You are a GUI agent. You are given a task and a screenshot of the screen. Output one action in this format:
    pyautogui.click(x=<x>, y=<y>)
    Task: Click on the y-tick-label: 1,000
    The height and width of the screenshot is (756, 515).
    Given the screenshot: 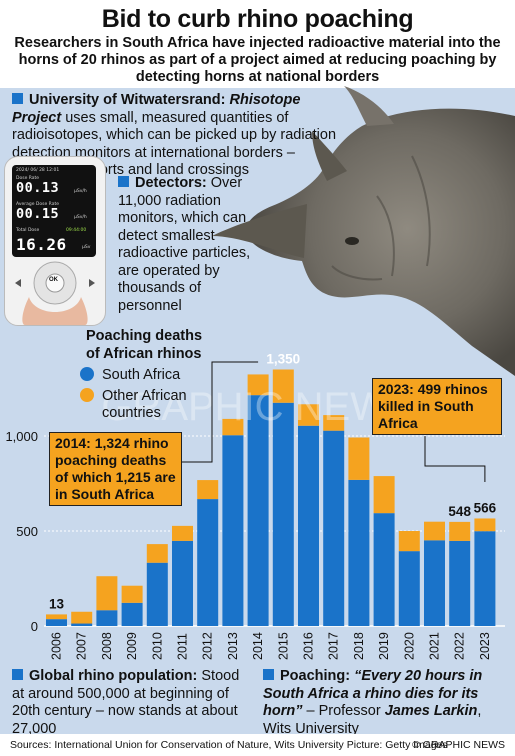 What is the action you would take?
    pyautogui.click(x=21, y=436)
    